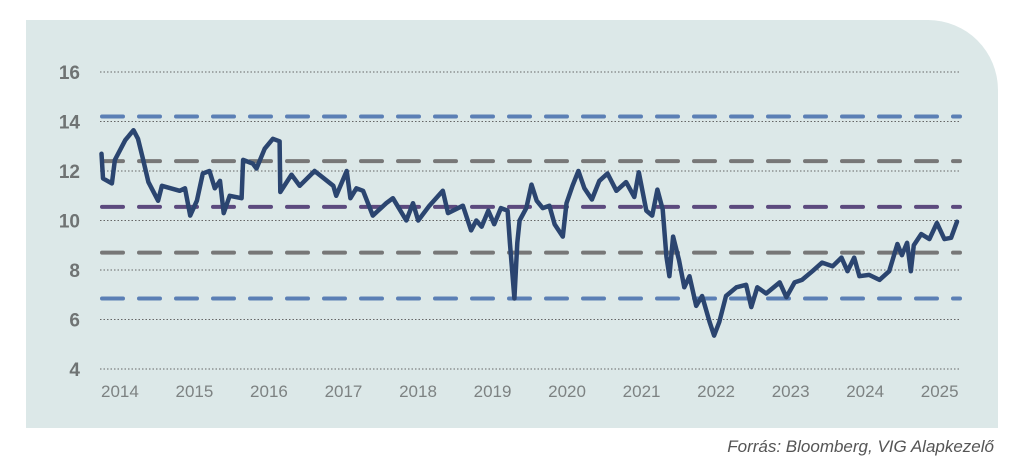 The image size is (1024, 470). What do you see at coordinates (120, 391) in the screenshot?
I see `x-tick-label: 2014` at bounding box center [120, 391].